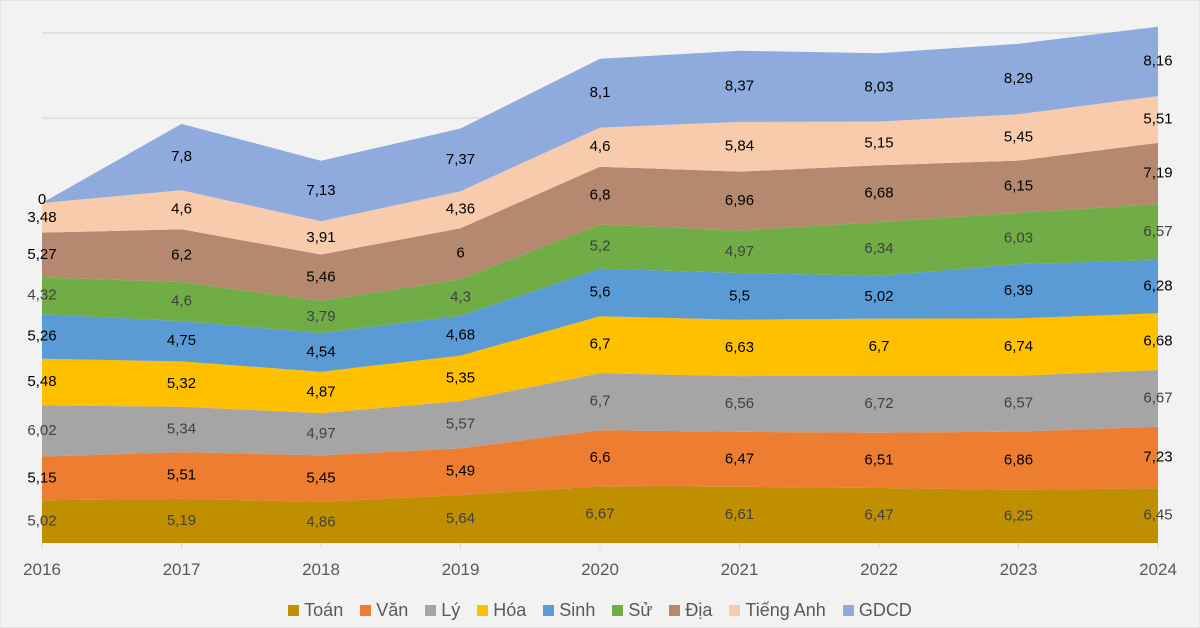 This screenshot has height=628, width=1200. I want to click on x-tick-label: 2016, so click(42, 569).